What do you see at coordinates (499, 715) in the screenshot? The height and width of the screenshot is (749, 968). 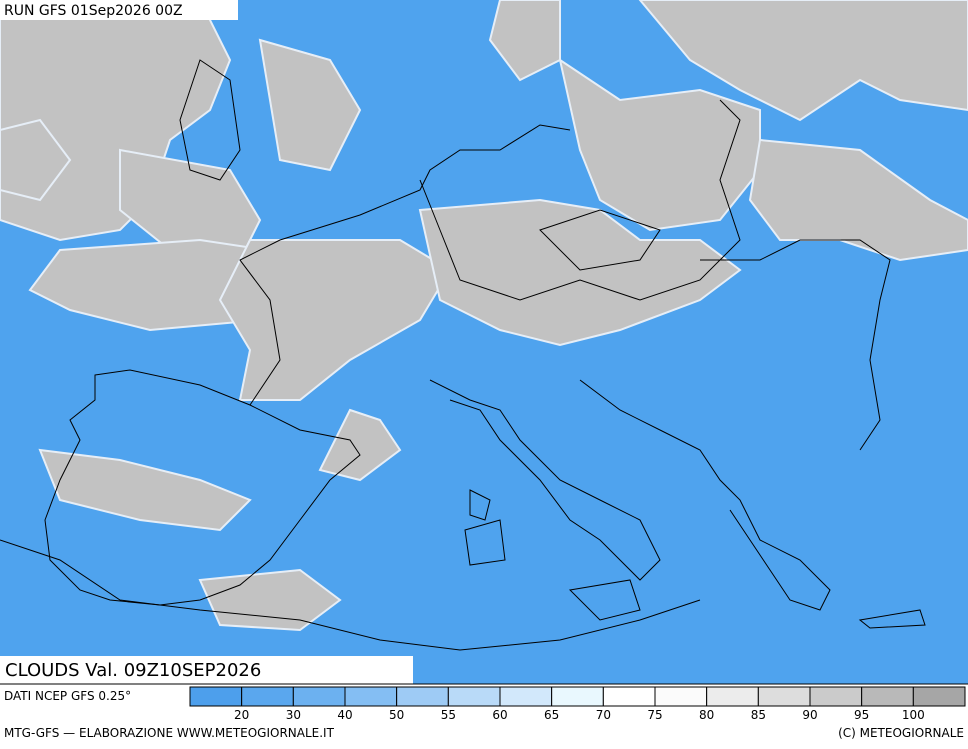 I see `legend-label: 60` at bounding box center [499, 715].